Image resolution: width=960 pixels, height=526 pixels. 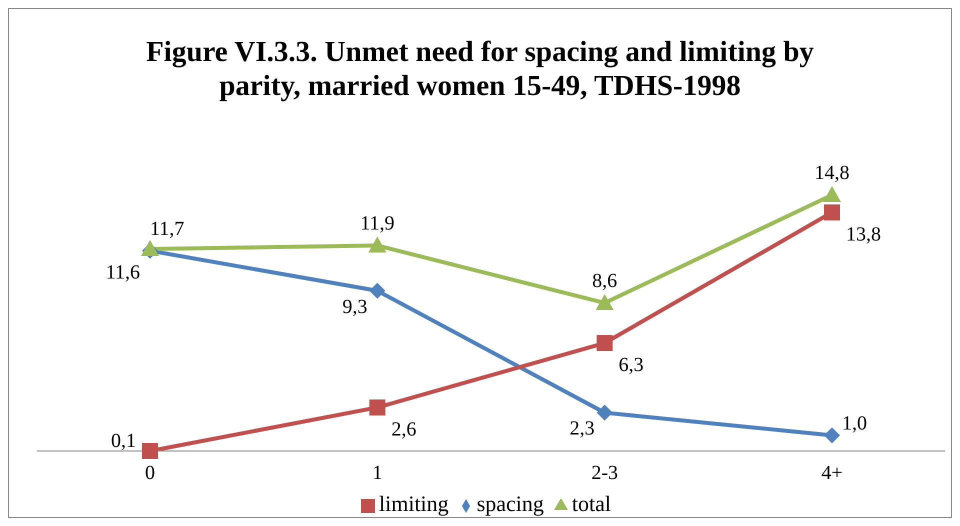 What do you see at coordinates (604, 473) in the screenshot?
I see `x-tick-label: 2-3` at bounding box center [604, 473].